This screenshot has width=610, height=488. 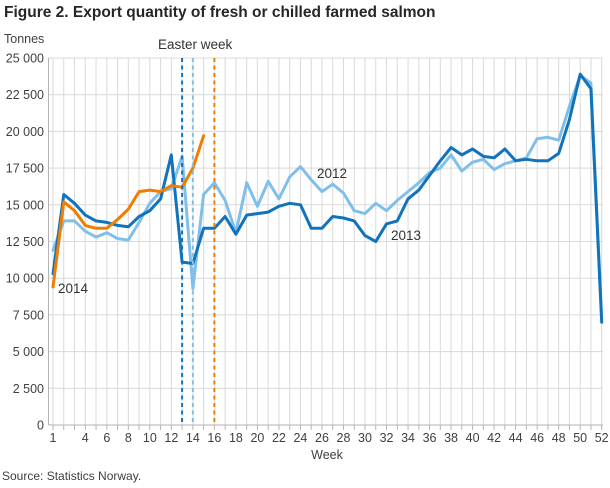 What do you see at coordinates (473, 438) in the screenshot?
I see `x-tick-label: 40` at bounding box center [473, 438].